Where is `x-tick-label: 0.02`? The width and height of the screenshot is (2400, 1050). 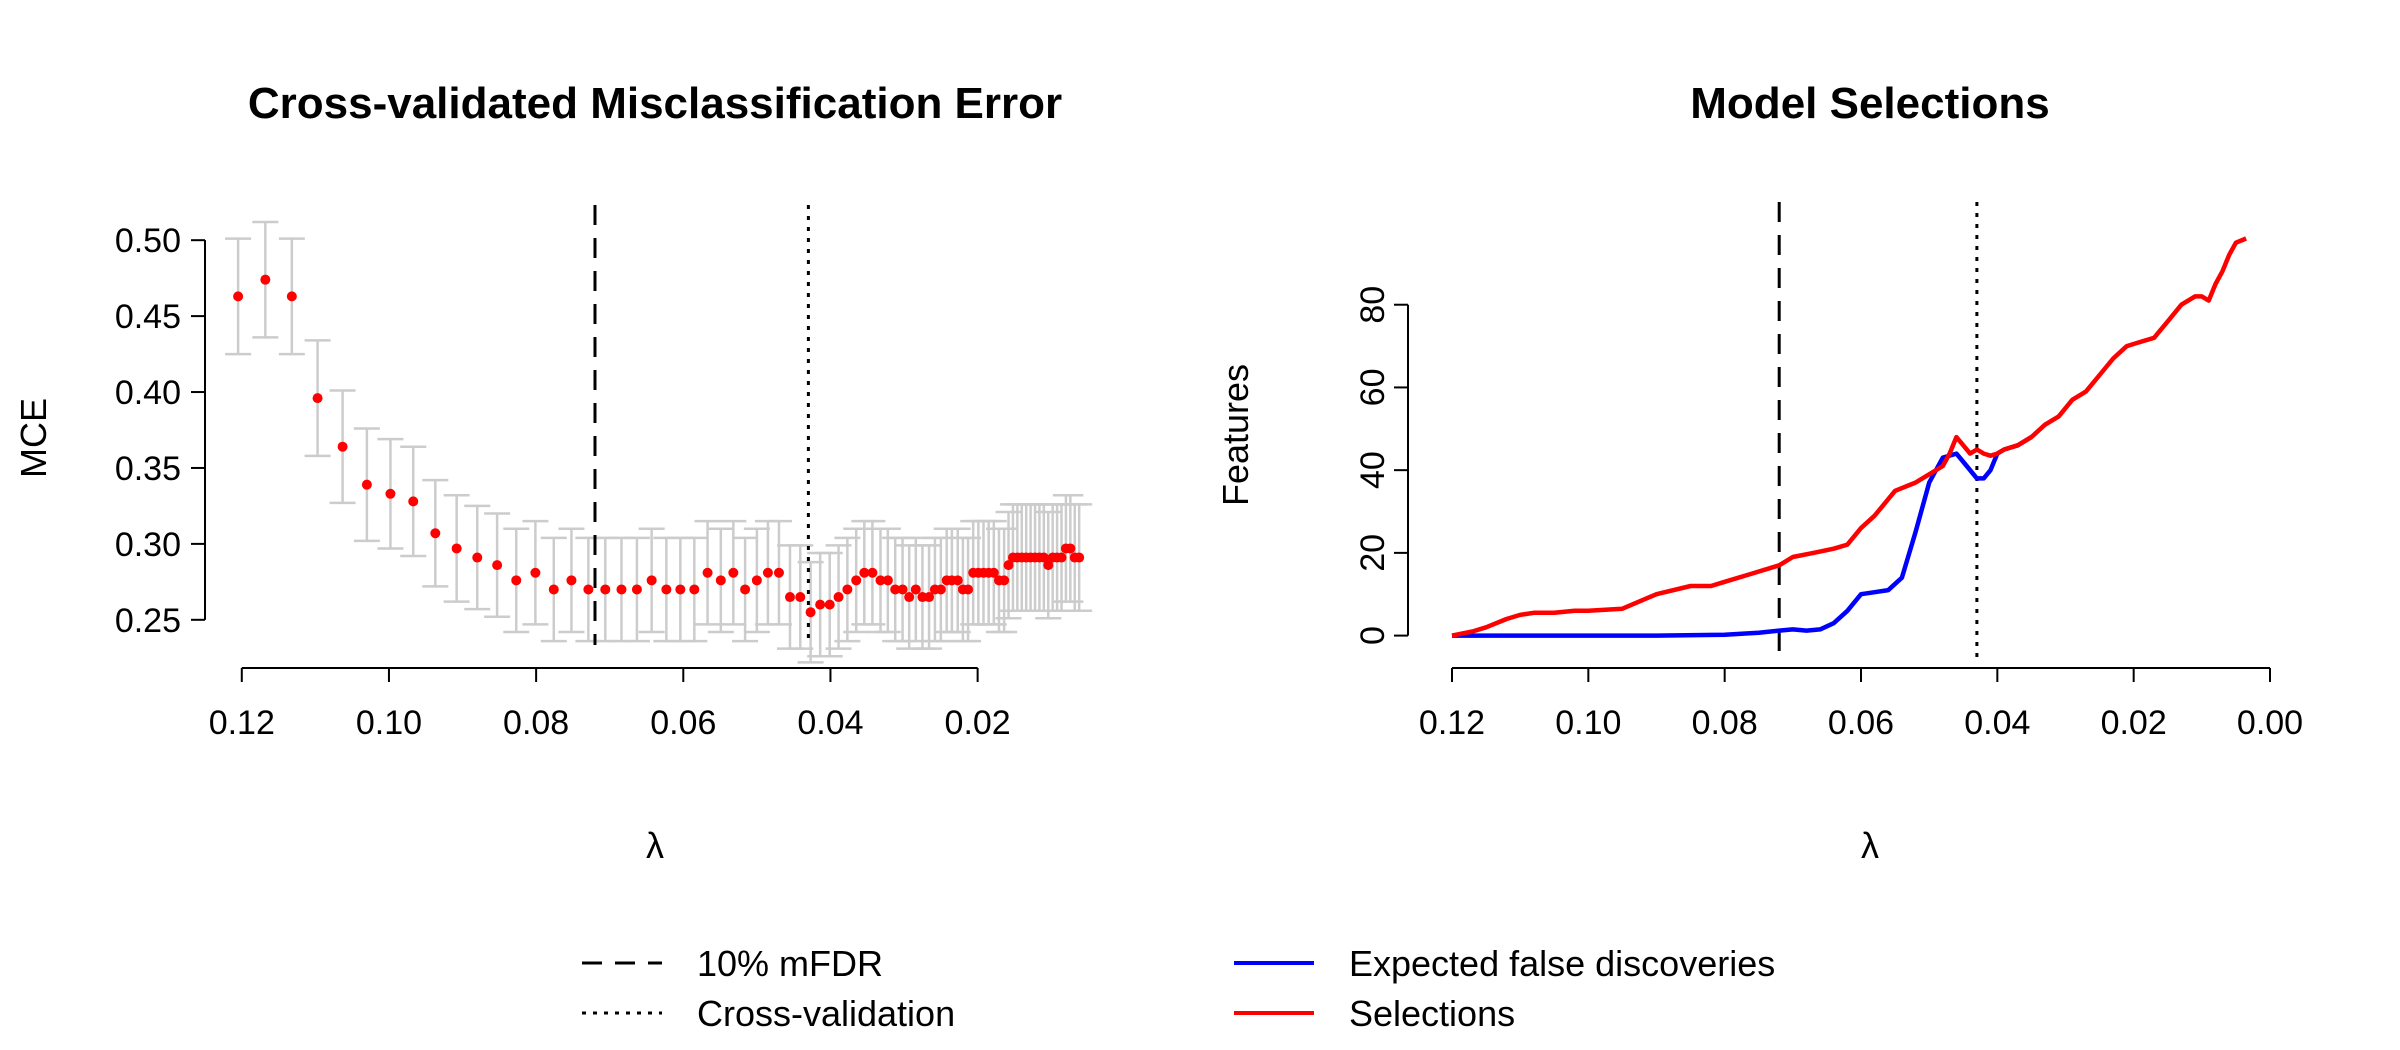 x-tick-label: 0.02 is located at coordinates (2134, 723).